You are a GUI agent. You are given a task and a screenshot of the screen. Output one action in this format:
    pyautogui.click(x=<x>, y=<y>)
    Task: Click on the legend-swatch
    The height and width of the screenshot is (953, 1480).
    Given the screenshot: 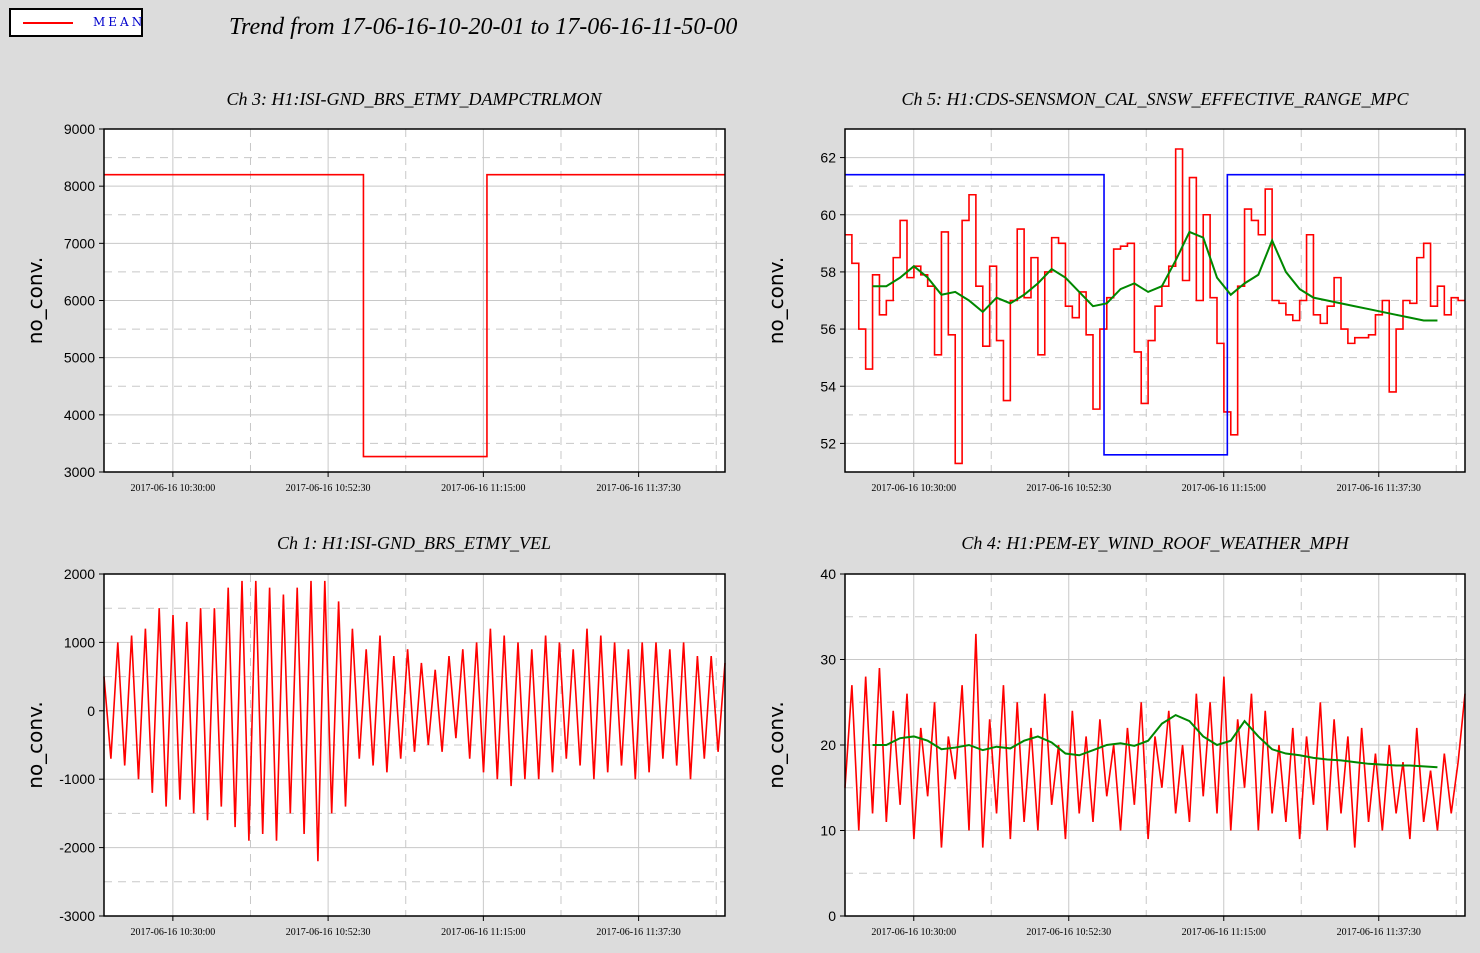 What is the action you would take?
    pyautogui.click(x=48, y=23)
    